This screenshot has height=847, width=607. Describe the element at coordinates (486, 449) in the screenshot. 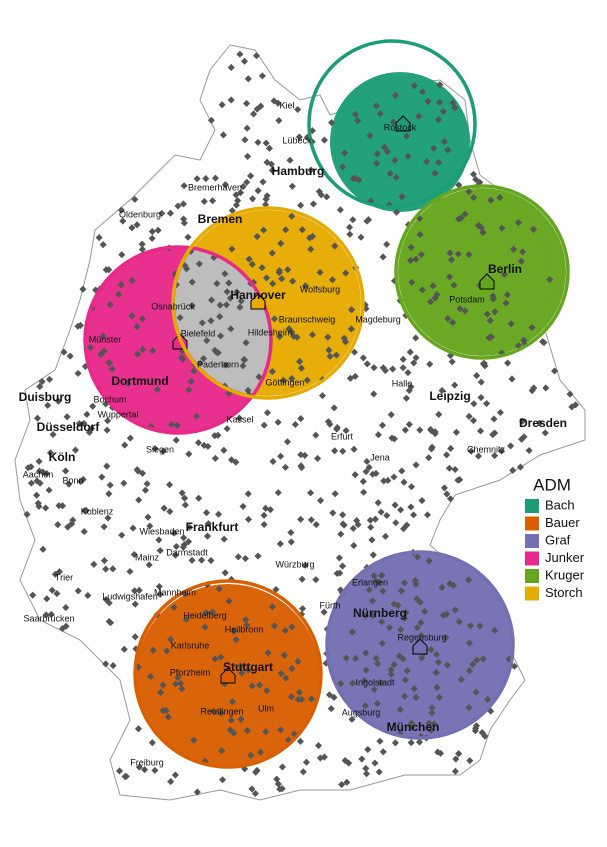

I see `city-label: Chemnitz` at that location.